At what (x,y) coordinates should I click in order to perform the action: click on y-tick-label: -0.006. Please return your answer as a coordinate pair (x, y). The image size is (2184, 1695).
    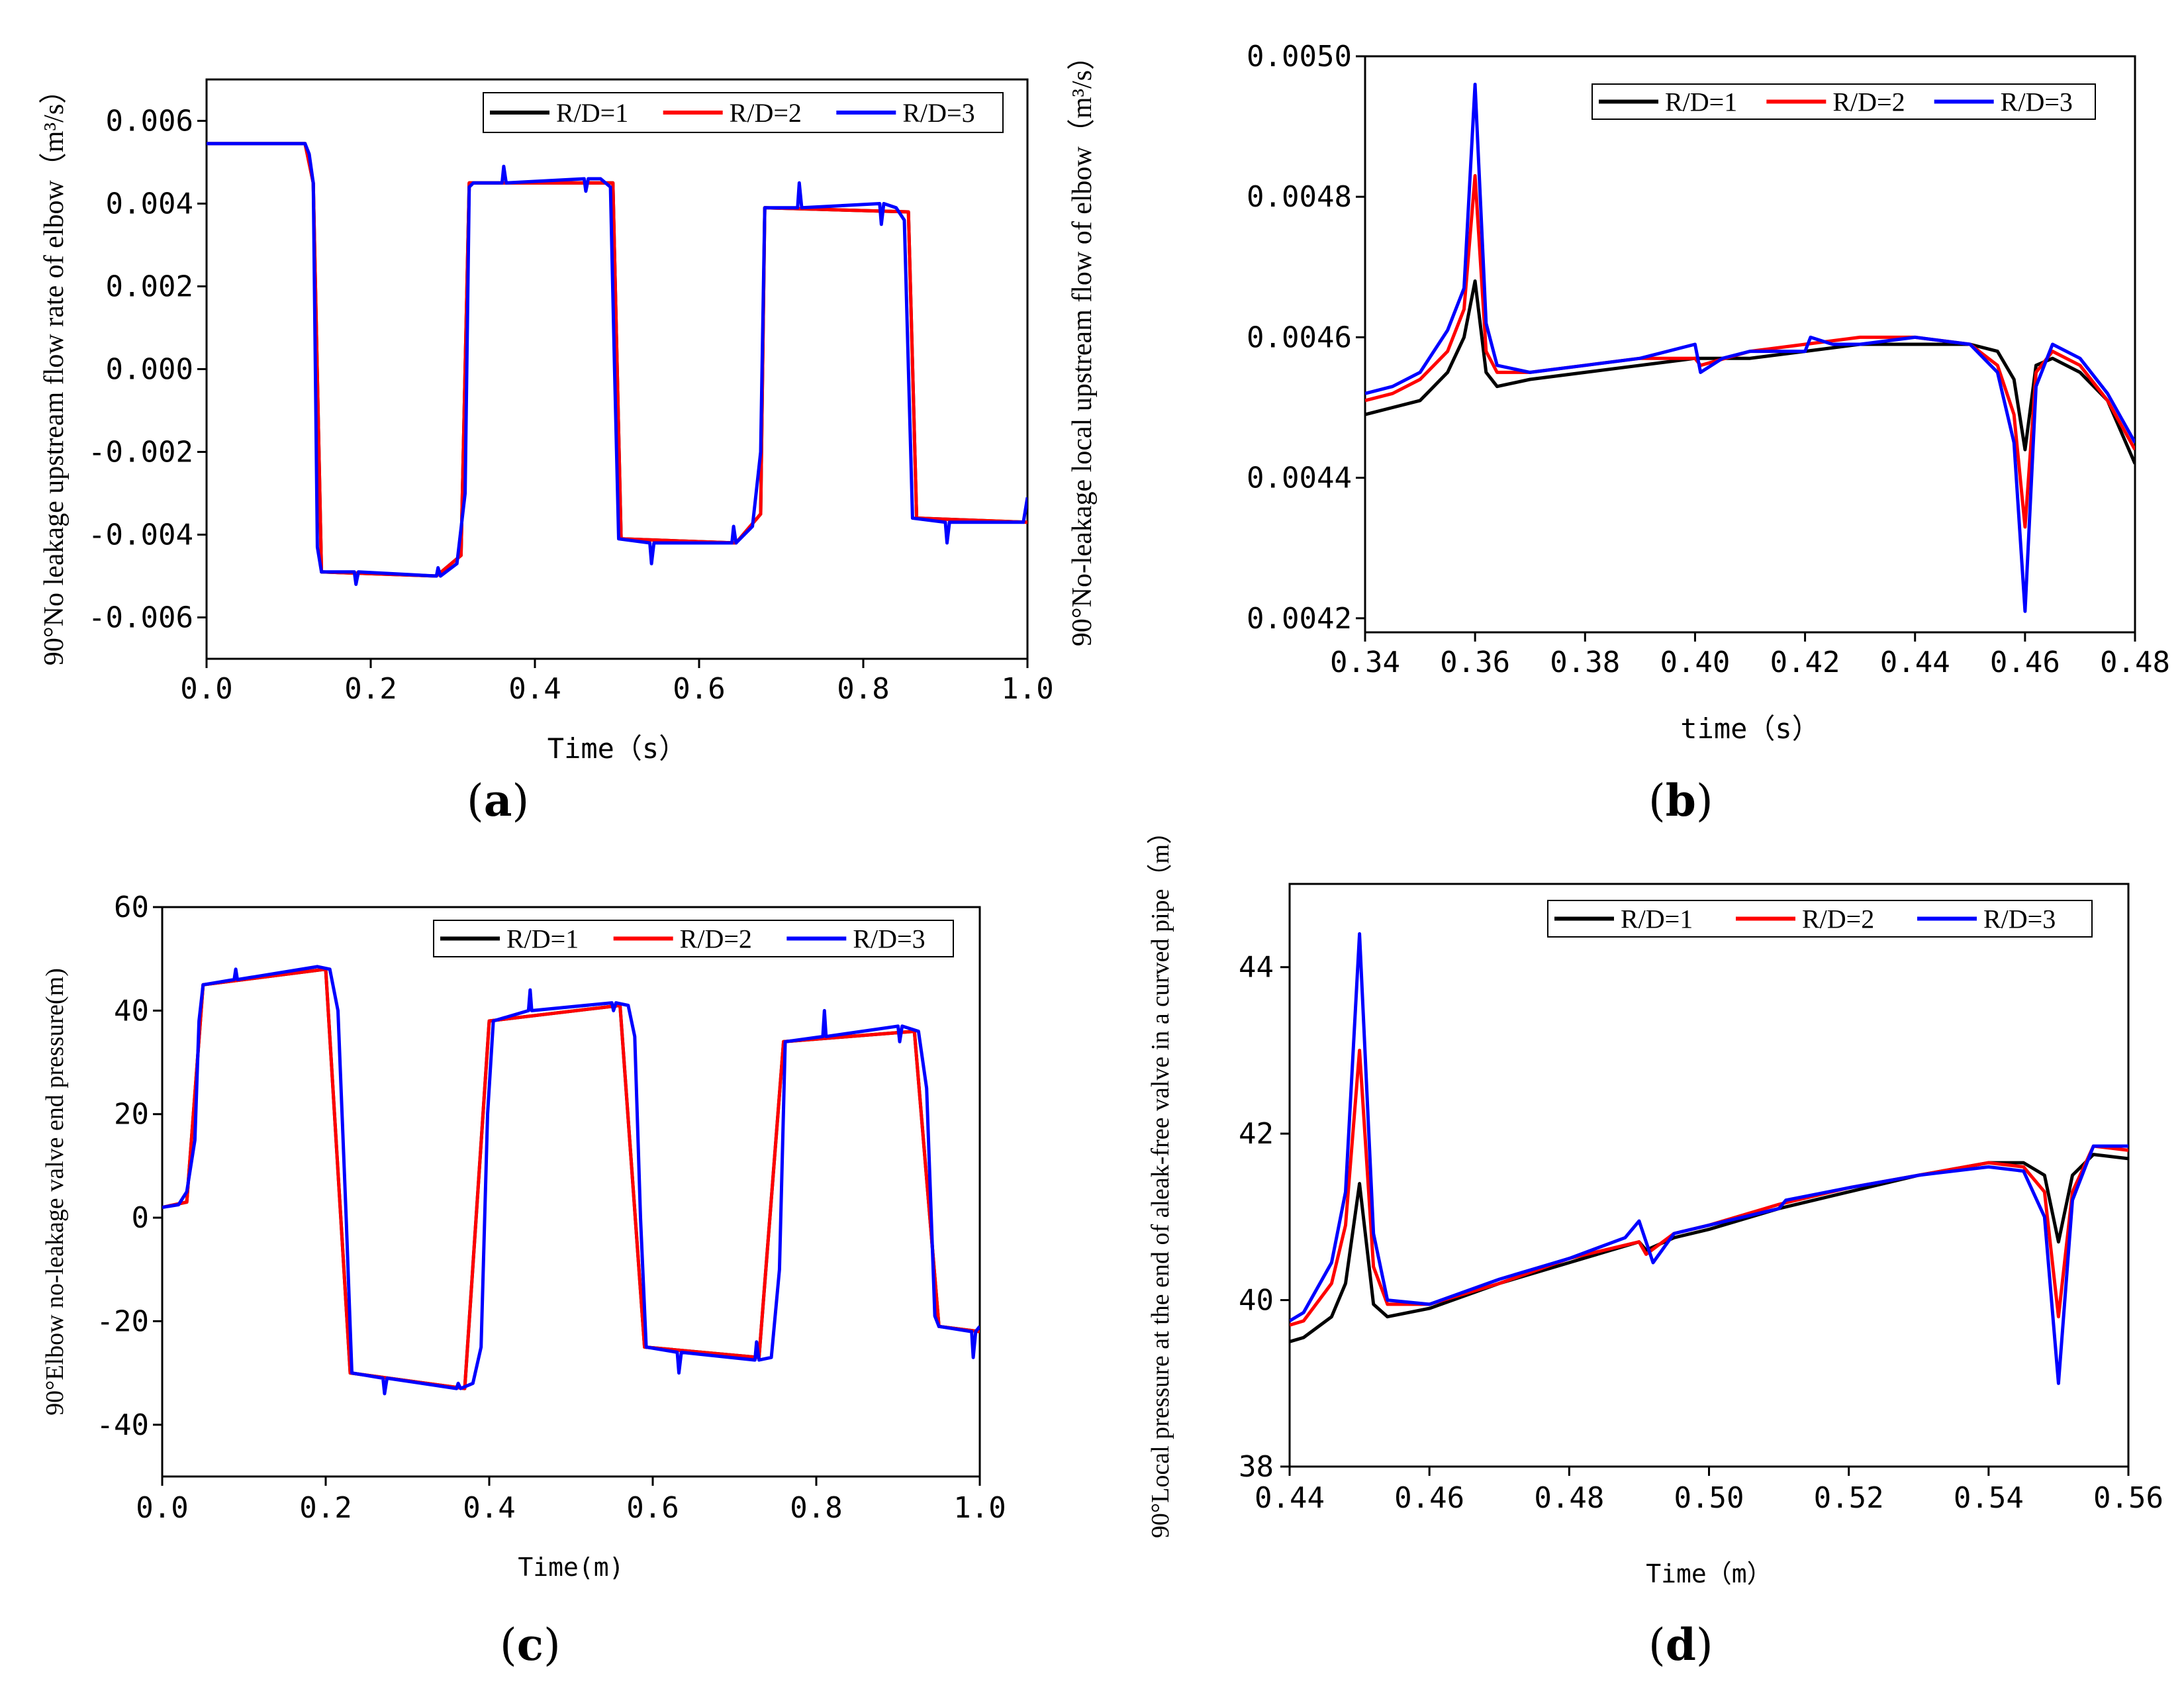
    Looking at the image, I should click on (140, 618).